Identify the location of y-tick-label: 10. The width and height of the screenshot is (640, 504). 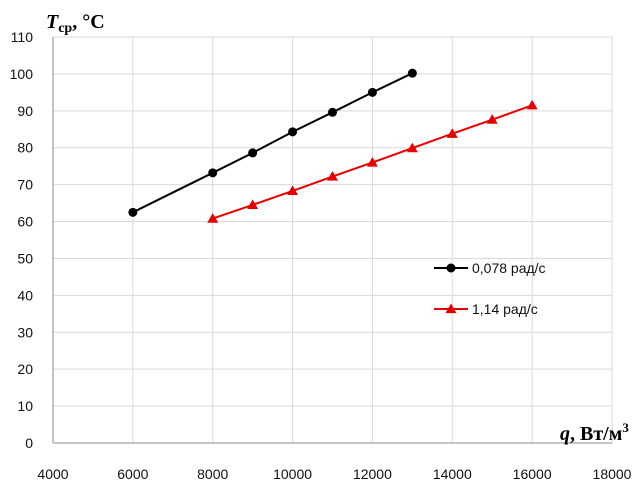
(25, 406).